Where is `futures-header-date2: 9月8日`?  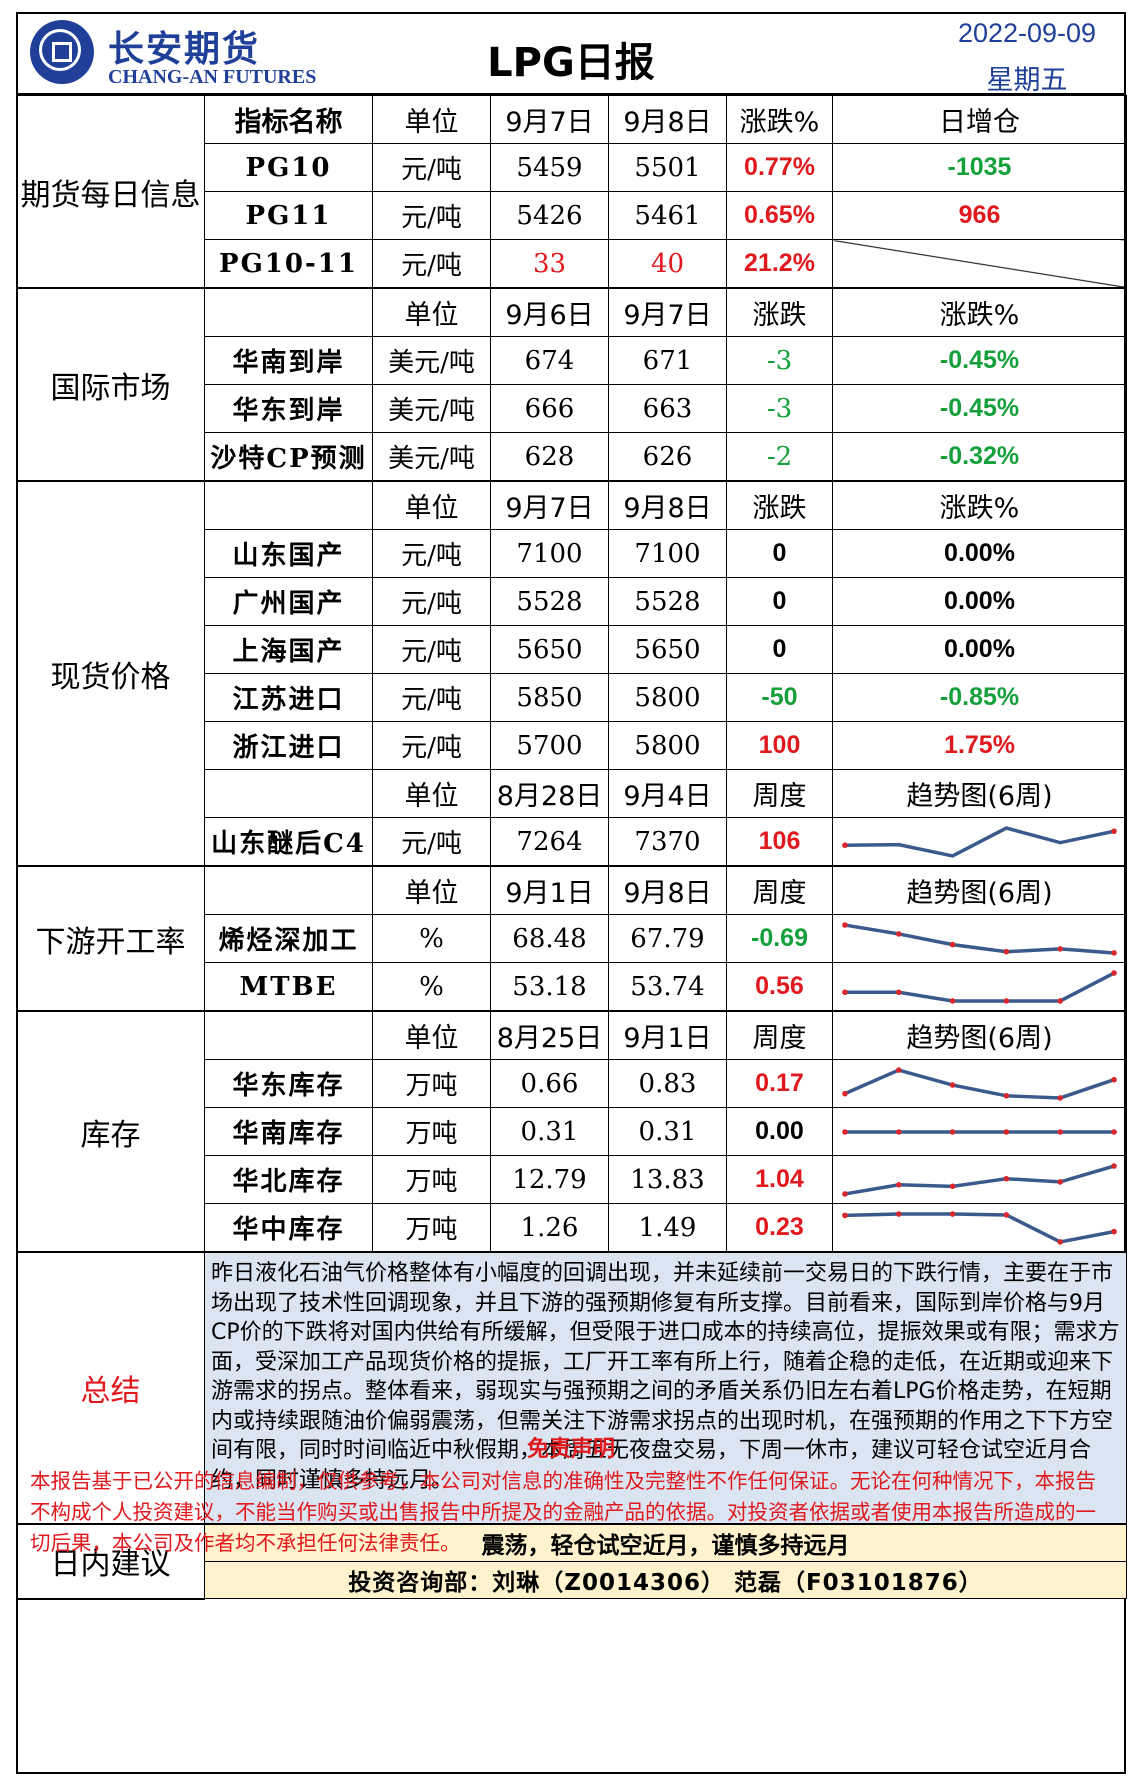
futures-header-date2: 9月8日 is located at coordinates (667, 119).